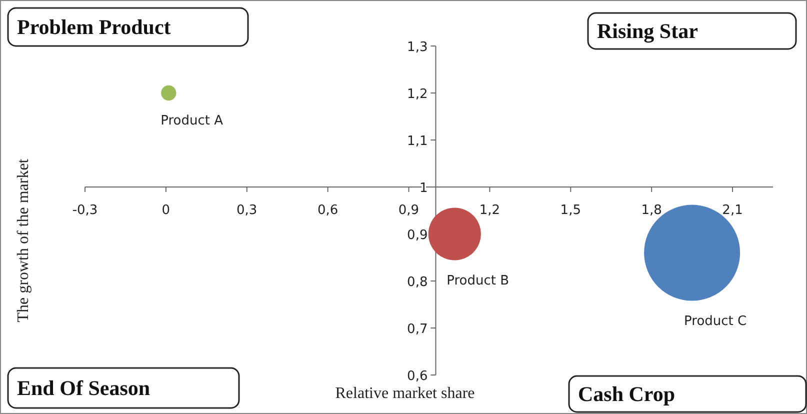 This screenshot has width=807, height=414. I want to click on x-tick-label: 1,5, so click(570, 210).